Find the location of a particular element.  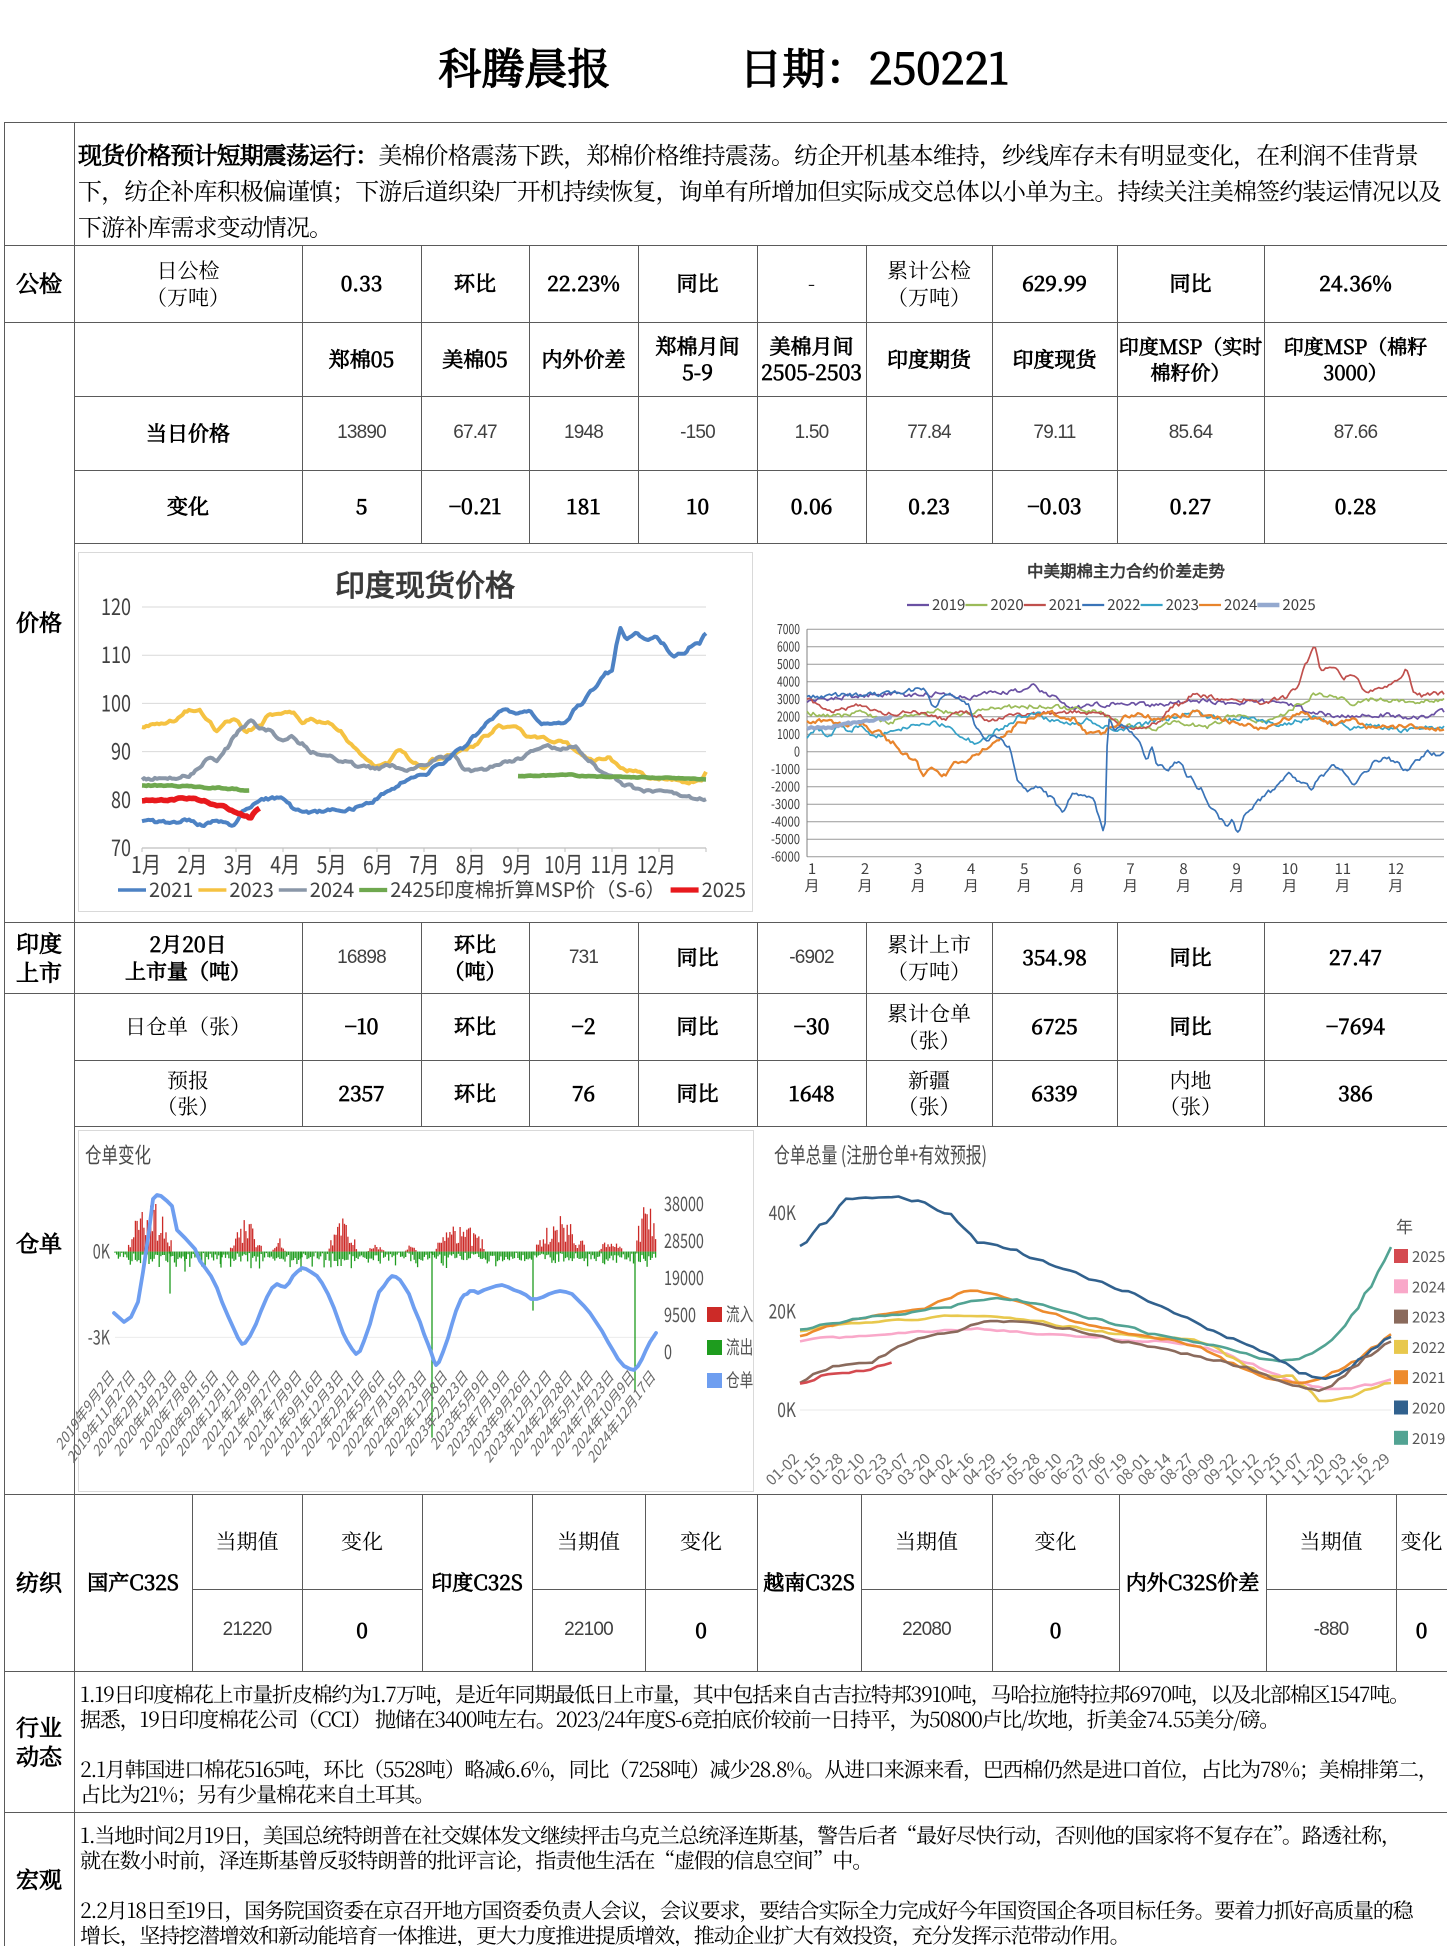

svg-text: 9 is located at coordinates (1237, 868).